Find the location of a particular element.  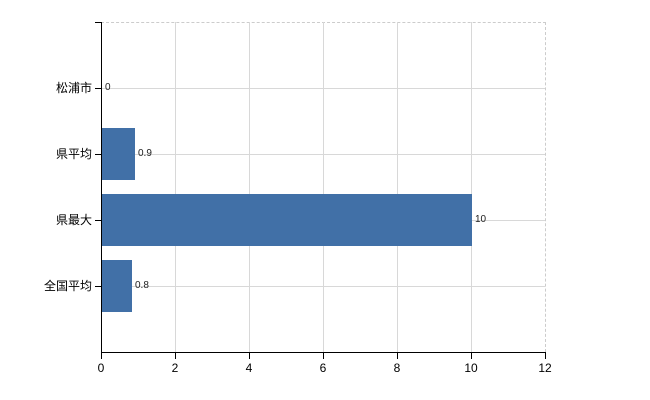

bar-data-label: 0.9 is located at coordinates (145, 153).